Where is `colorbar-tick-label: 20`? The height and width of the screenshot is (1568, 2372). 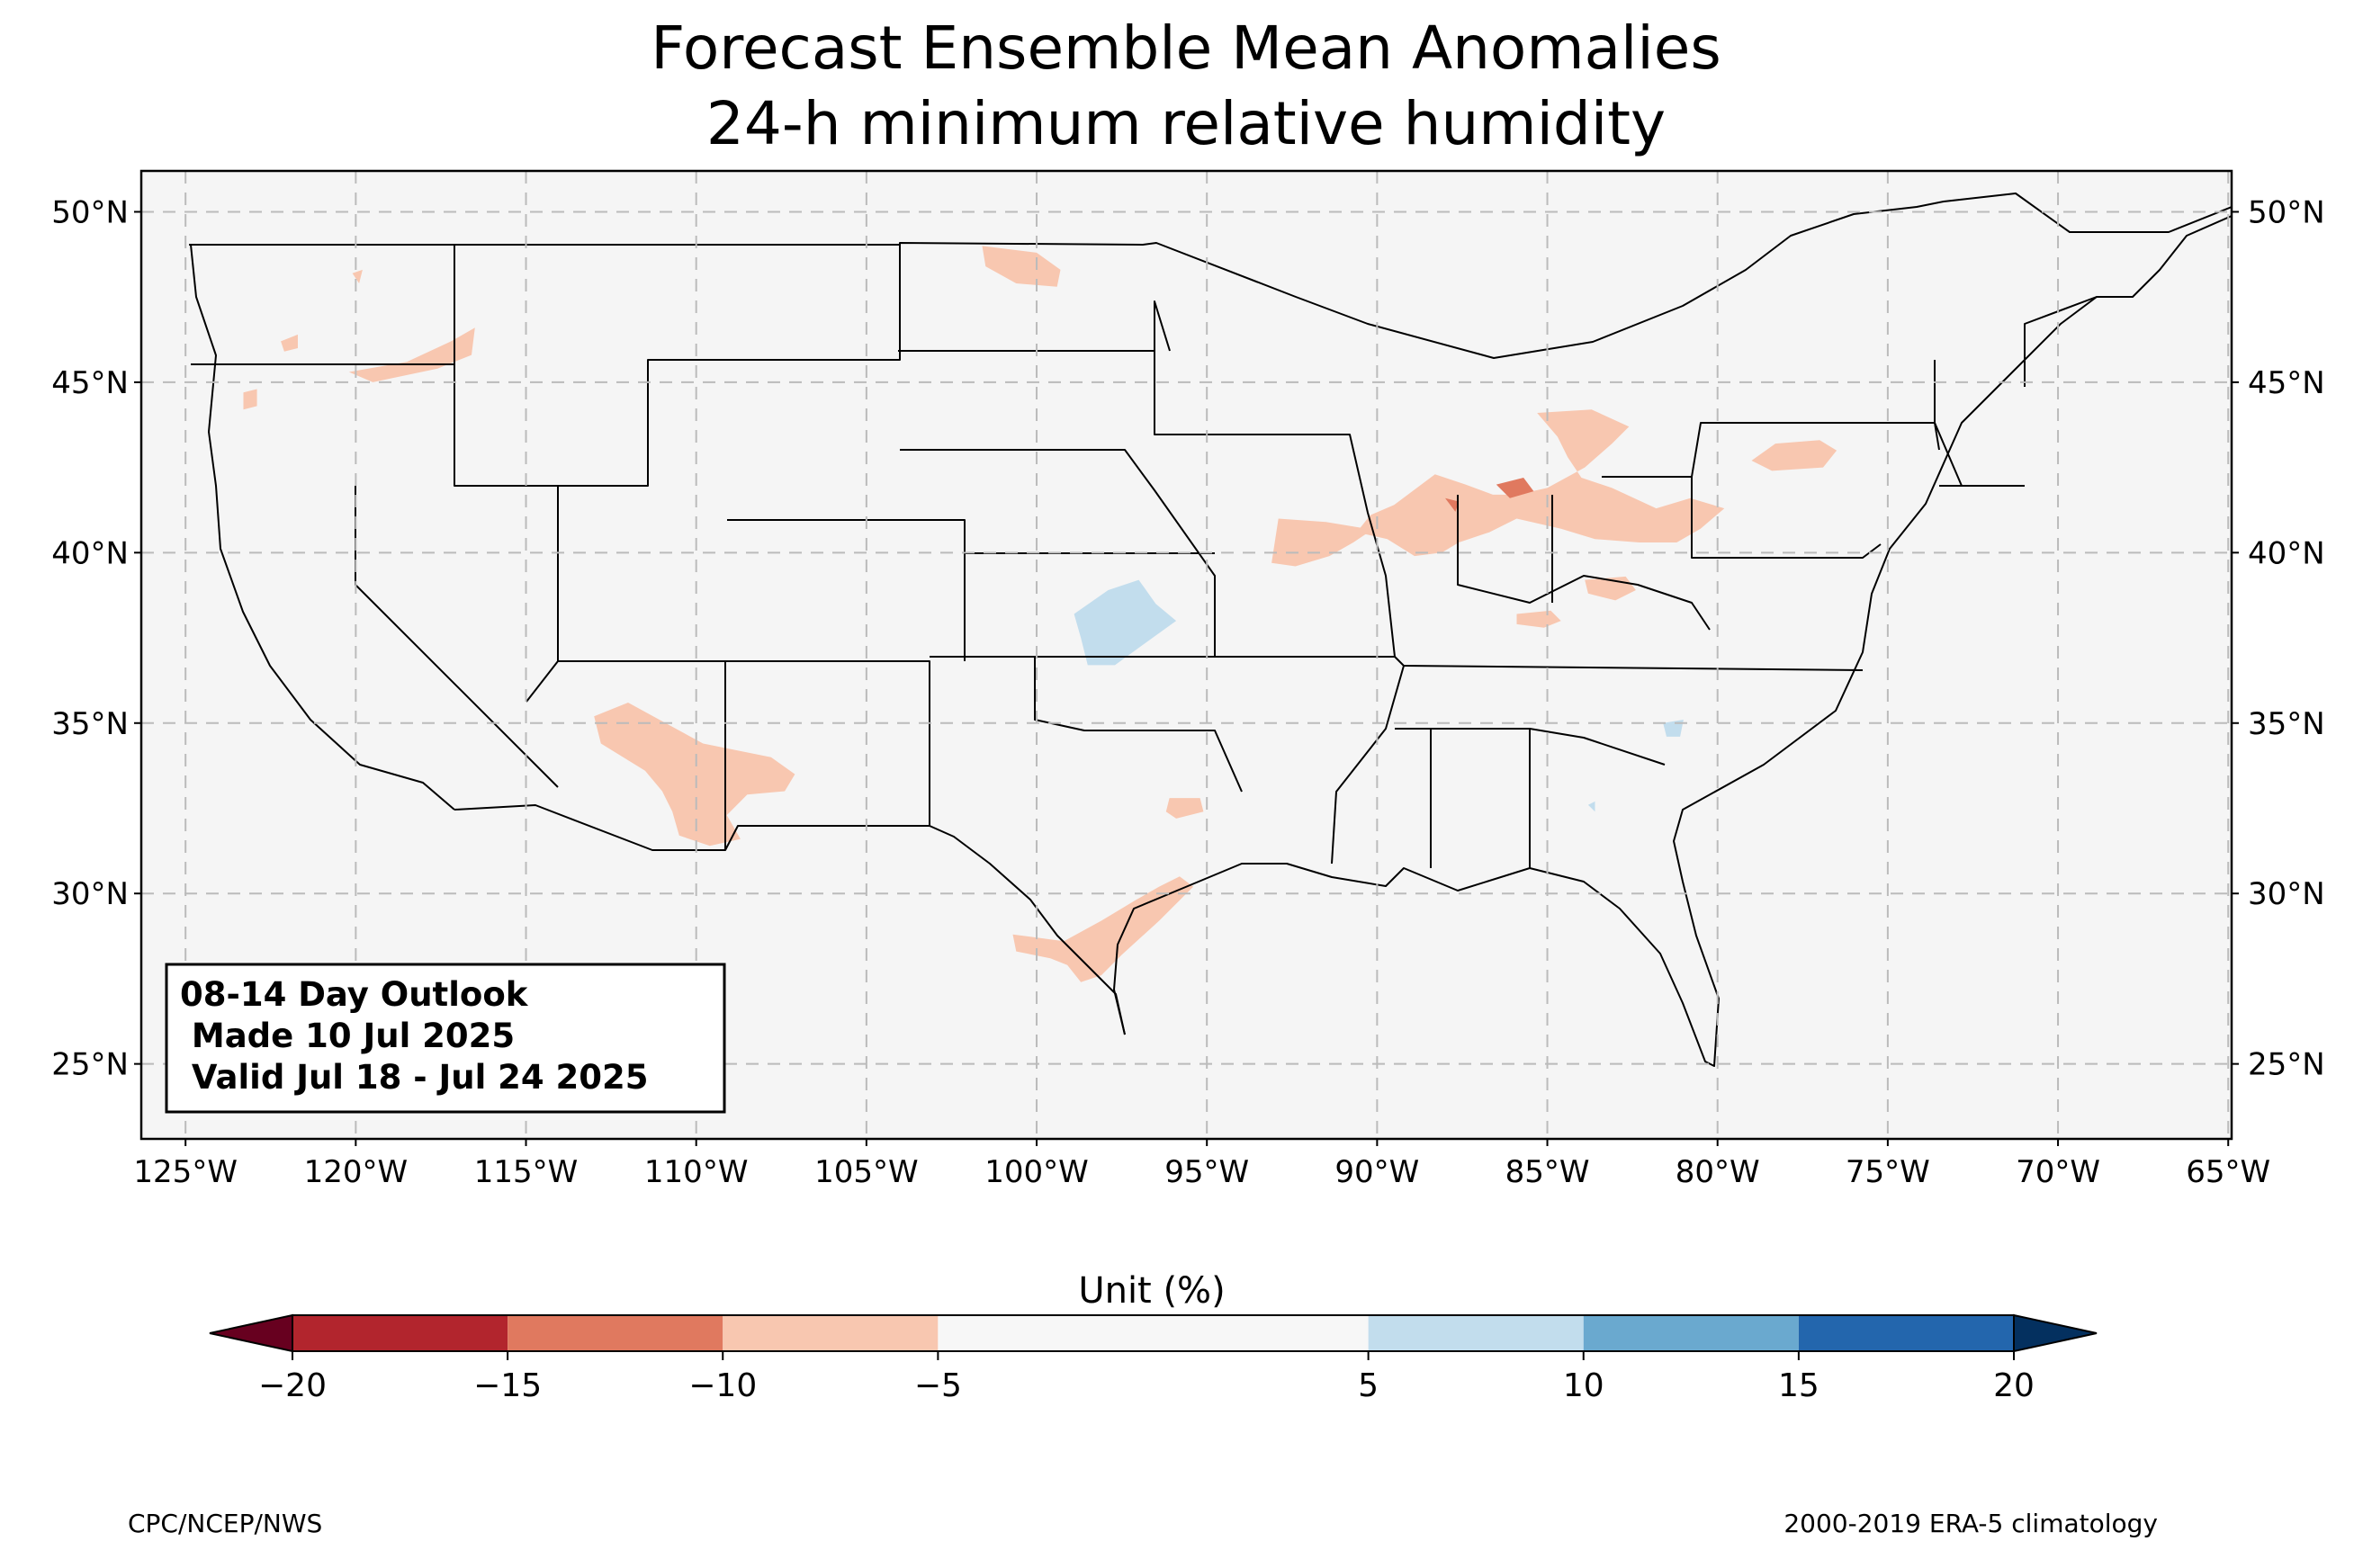 colorbar-tick-label: 20 is located at coordinates (2014, 1385).